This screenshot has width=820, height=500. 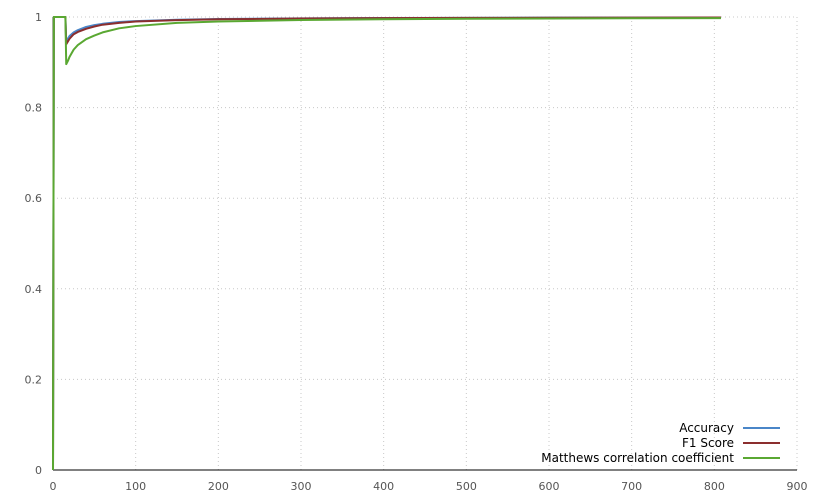 What do you see at coordinates (708, 443) in the screenshot?
I see `legend-label: F1 Score` at bounding box center [708, 443].